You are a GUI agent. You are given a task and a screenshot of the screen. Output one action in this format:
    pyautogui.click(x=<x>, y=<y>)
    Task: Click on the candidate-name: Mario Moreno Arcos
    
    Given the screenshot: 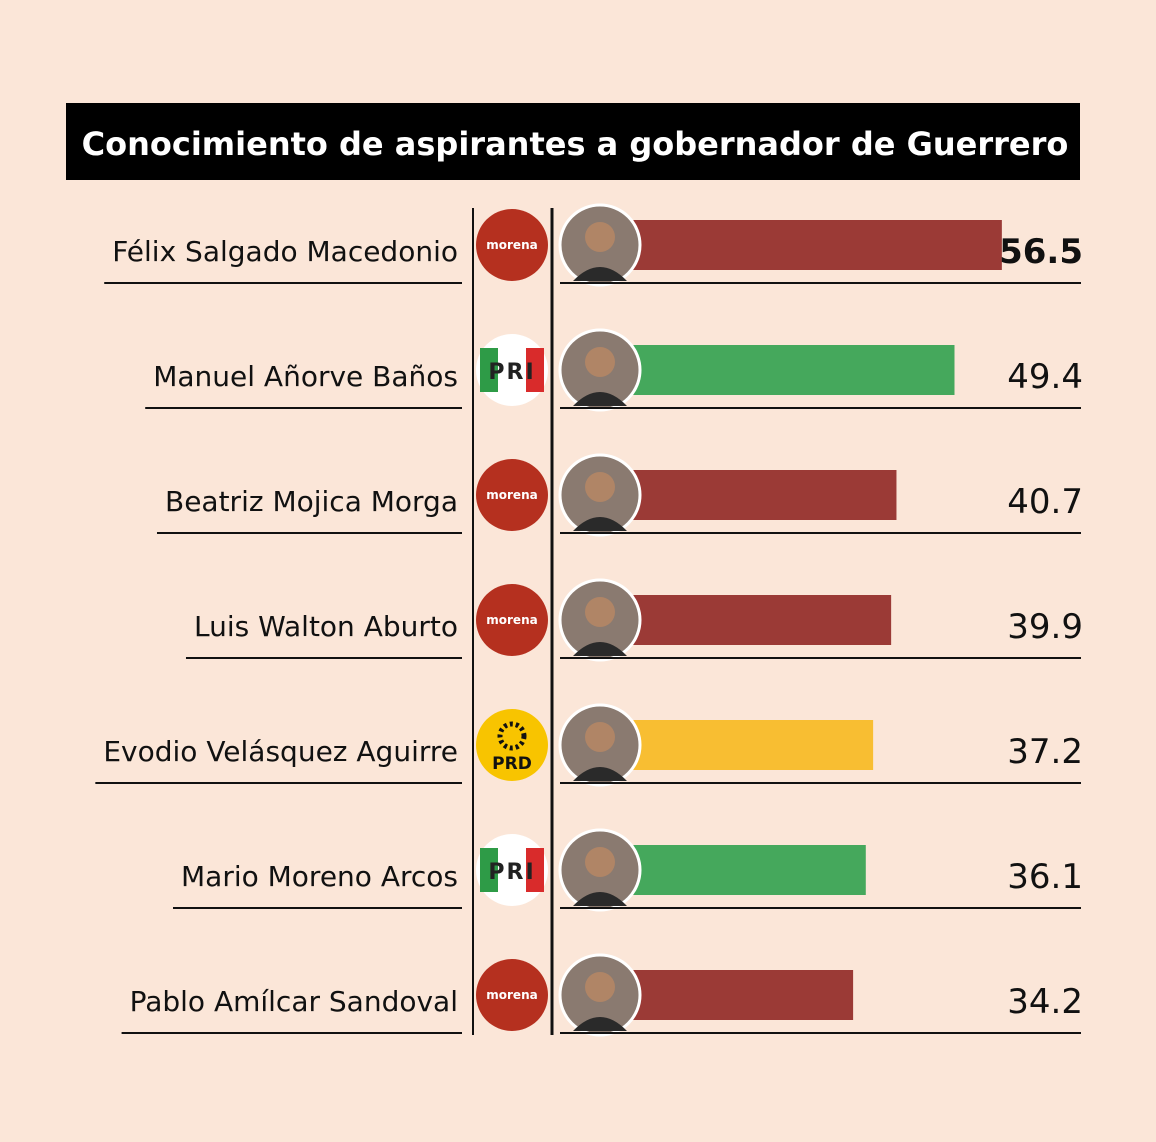 What is the action you would take?
    pyautogui.click(x=319, y=876)
    